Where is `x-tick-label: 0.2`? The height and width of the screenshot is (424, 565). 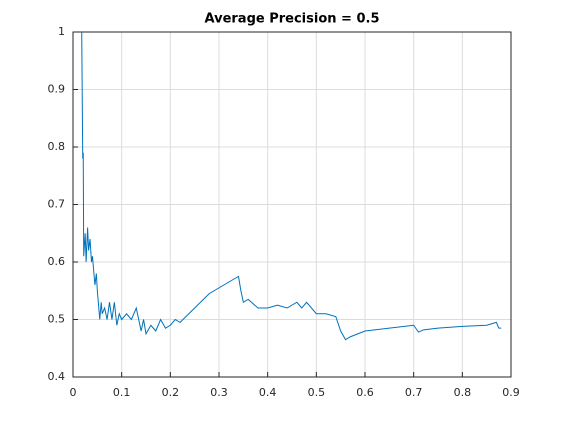 x-tick-label: 0.2 is located at coordinates (171, 392).